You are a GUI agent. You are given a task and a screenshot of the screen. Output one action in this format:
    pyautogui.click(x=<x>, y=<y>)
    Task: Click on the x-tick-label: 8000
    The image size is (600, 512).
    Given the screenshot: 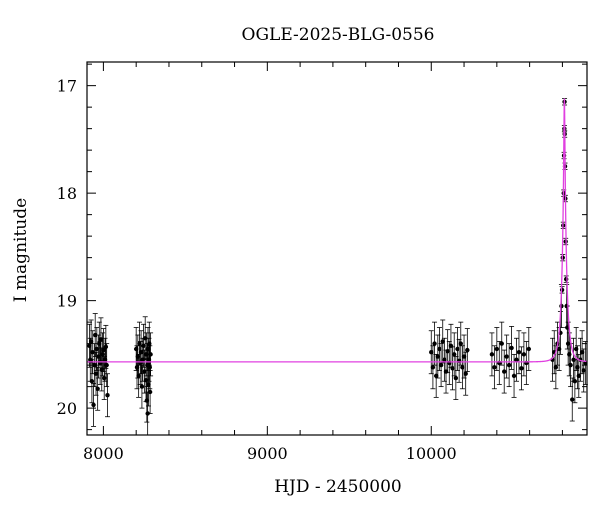 What is the action you would take?
    pyautogui.click(x=103, y=453)
    